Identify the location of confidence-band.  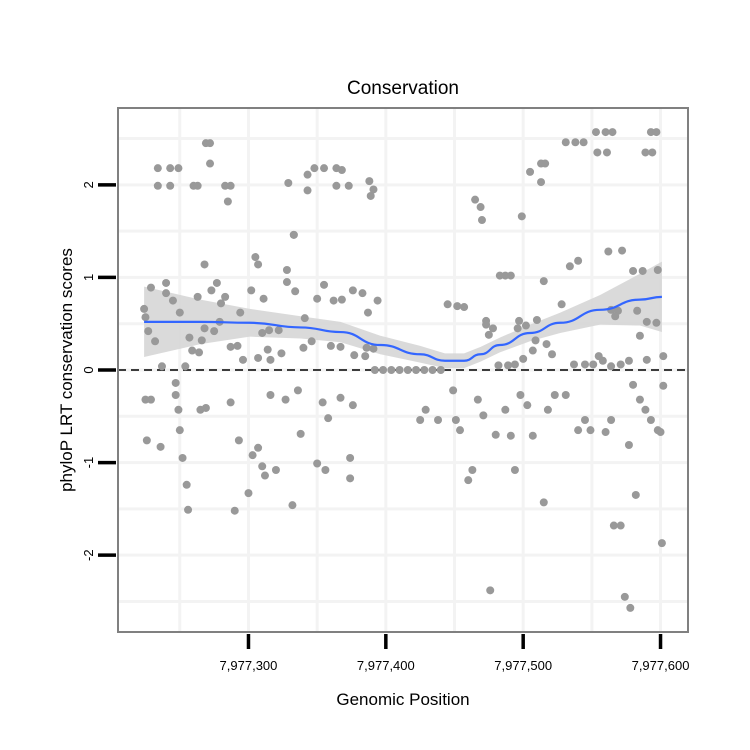
(403, 315).